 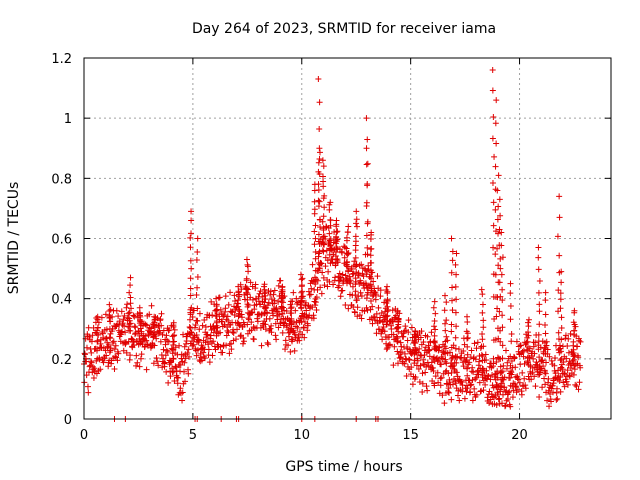 I want to click on y-tick-label: 0.2, so click(x=61, y=360).